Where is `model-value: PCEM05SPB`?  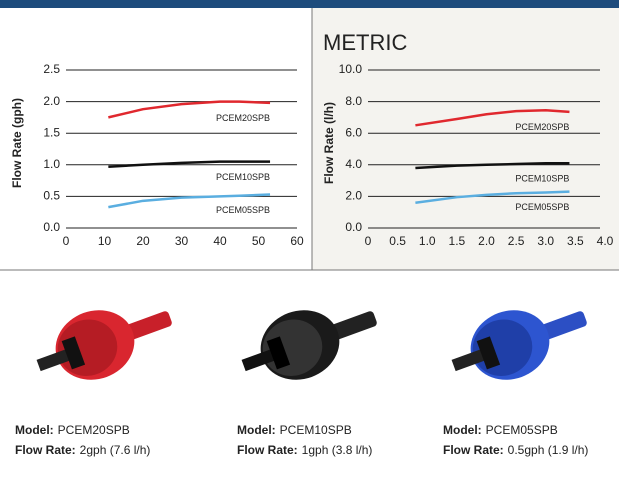
model-value: PCEM05SPB is located at coordinates (522, 430).